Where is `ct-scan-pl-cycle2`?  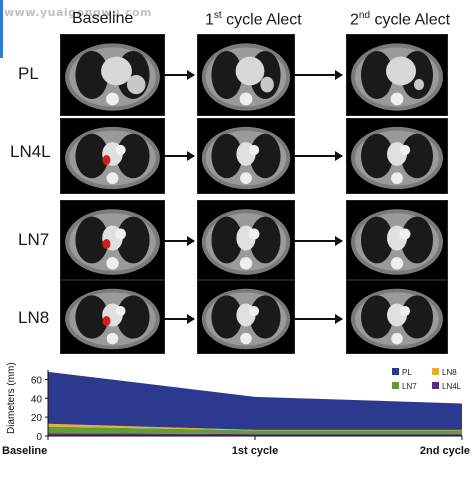
ct-scan-pl-cycle2 is located at coordinates (397, 75).